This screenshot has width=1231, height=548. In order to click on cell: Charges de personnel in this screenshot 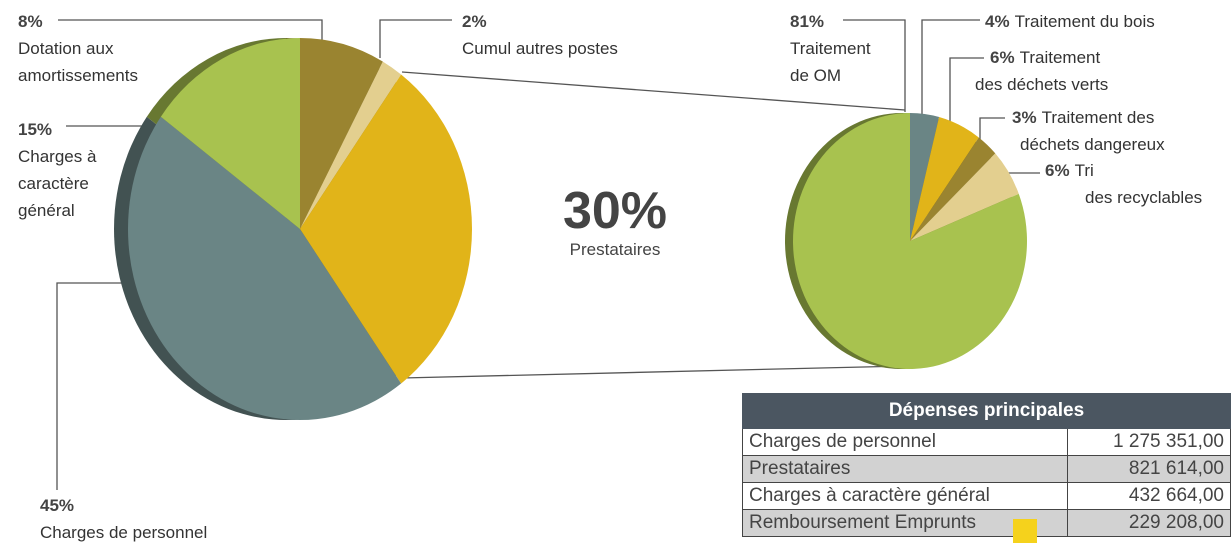, I will do `click(905, 442)`.